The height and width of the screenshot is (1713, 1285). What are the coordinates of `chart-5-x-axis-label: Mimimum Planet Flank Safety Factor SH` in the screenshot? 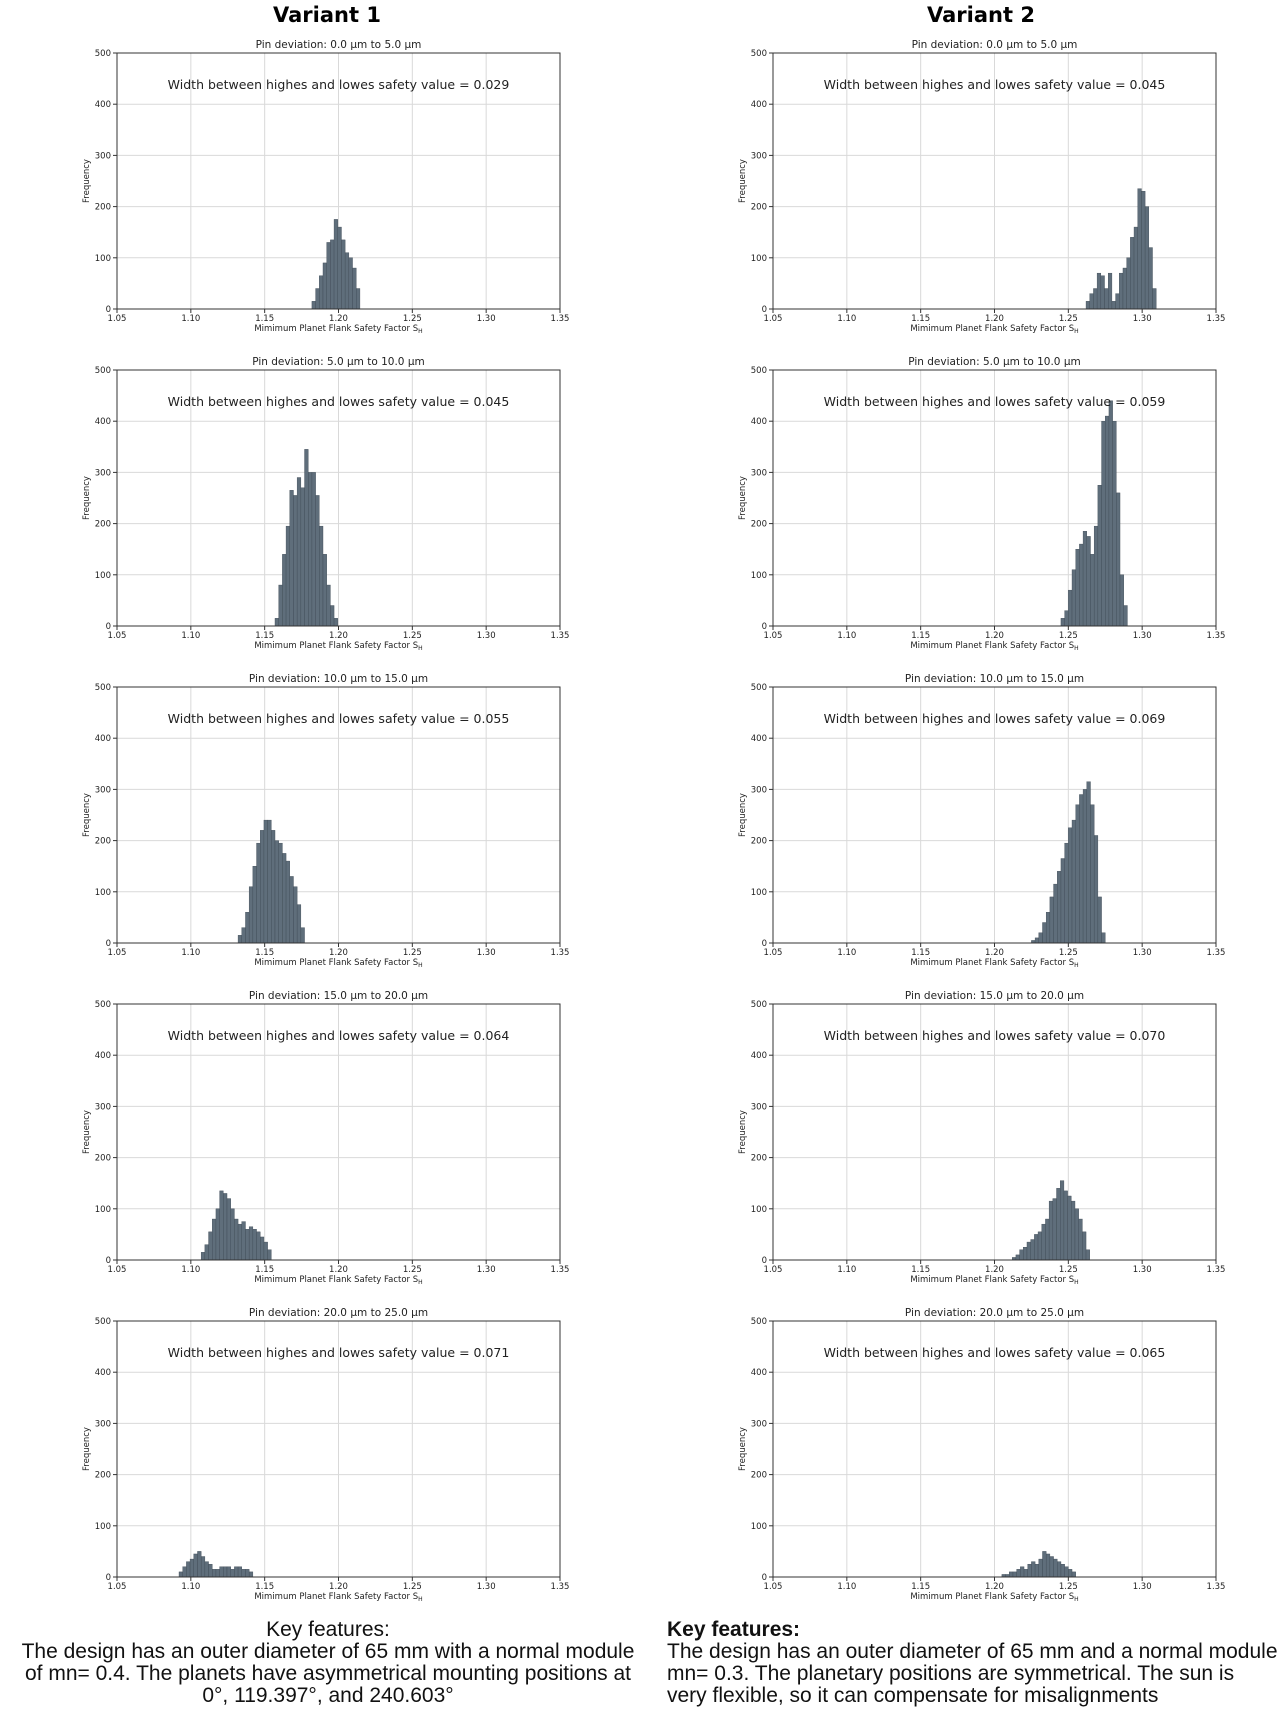 It's located at (338, 963).